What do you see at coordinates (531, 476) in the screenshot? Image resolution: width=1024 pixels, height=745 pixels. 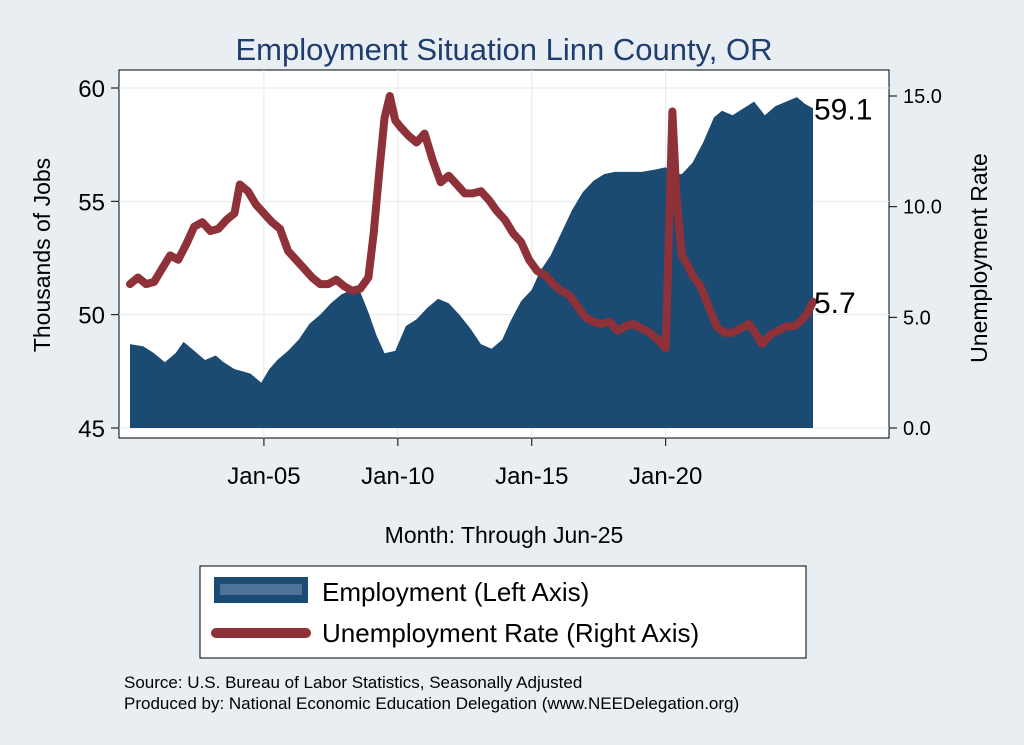 I see `x-tick-label: Jan-15` at bounding box center [531, 476].